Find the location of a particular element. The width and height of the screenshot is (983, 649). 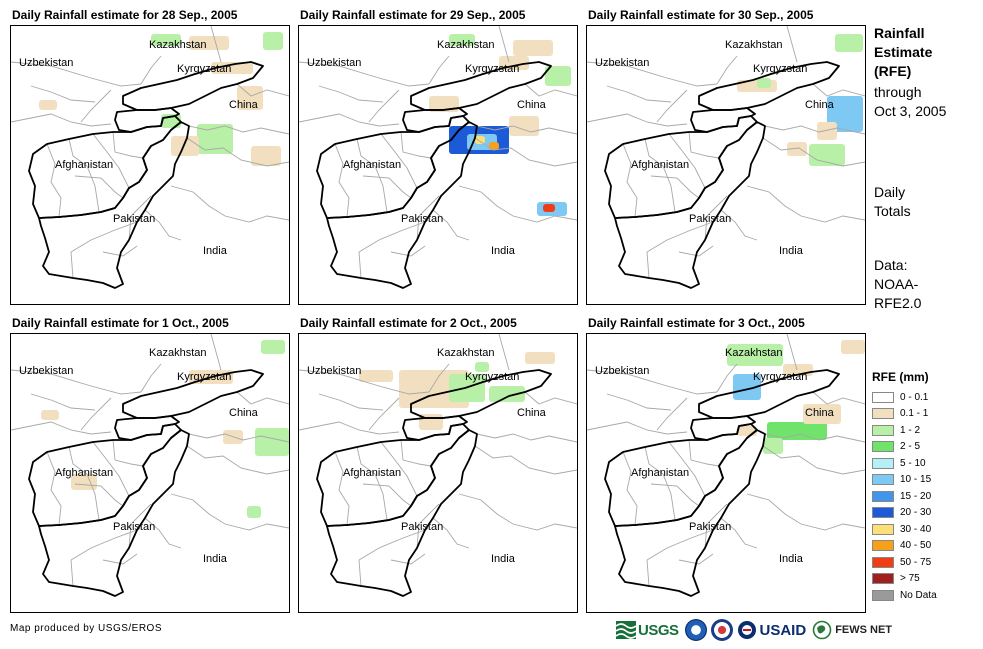

legend-label: 40 - 50 is located at coordinates (916, 546).